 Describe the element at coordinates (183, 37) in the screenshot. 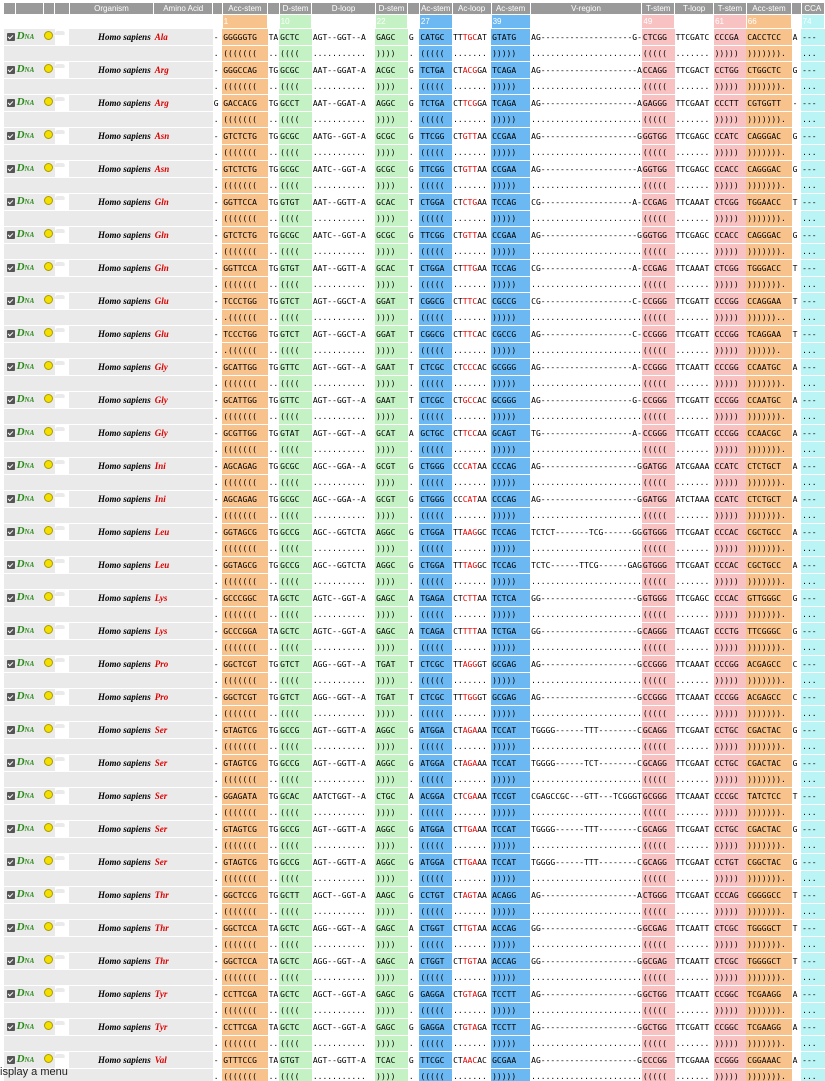

I see `amino-acid: Ala` at that location.